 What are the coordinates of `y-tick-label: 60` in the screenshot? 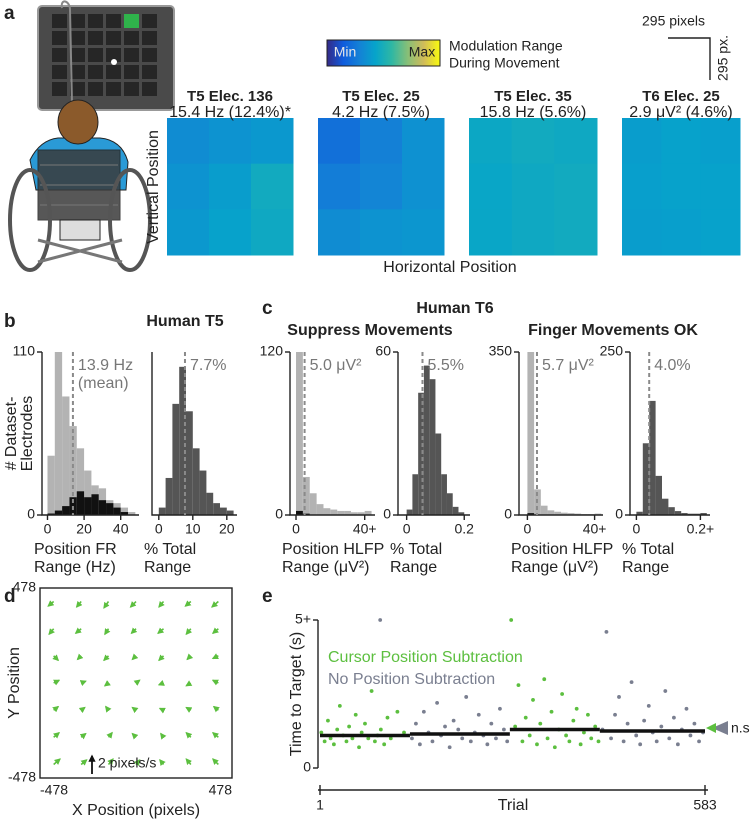 It's located at (383, 351).